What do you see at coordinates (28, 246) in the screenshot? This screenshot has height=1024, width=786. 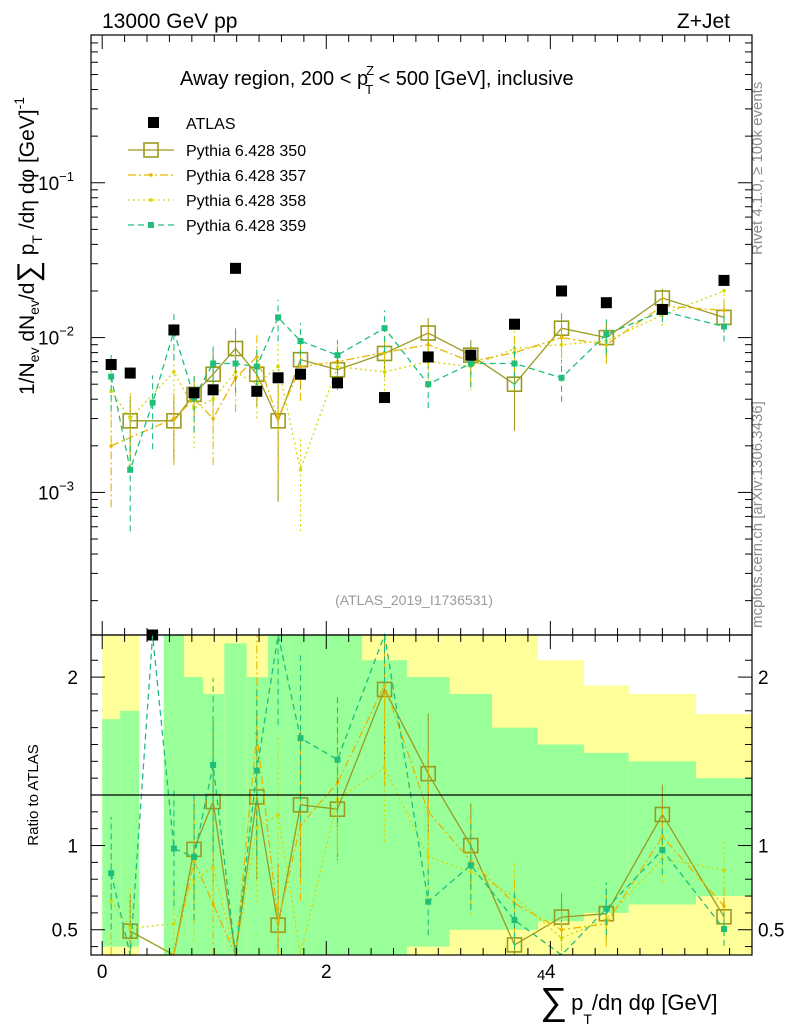 I see `y-axis-label-main: 1/Nev dNev/d∑ pT /dη dφ [GeV]-1` at bounding box center [28, 246].